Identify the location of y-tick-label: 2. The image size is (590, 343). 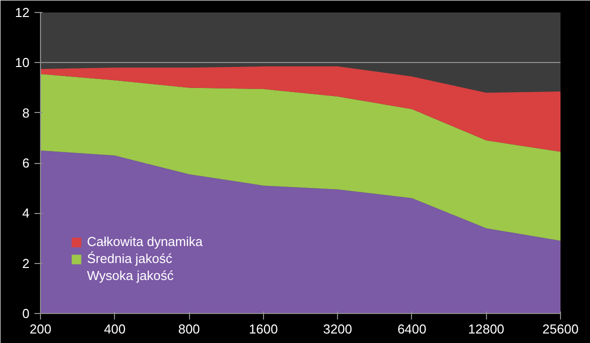
(26, 263).